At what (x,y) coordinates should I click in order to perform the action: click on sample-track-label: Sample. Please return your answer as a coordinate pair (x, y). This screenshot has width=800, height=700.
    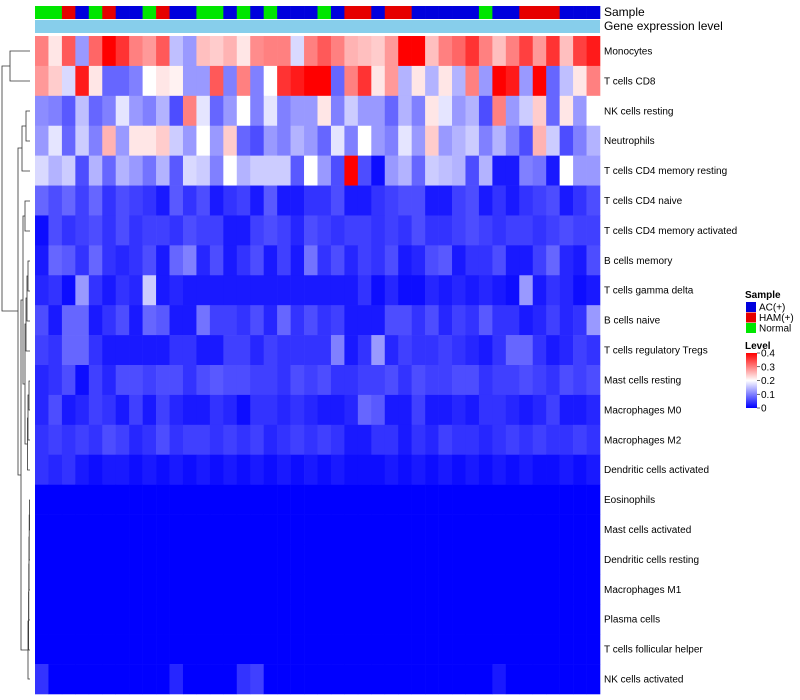
    Looking at the image, I should click on (624, 12).